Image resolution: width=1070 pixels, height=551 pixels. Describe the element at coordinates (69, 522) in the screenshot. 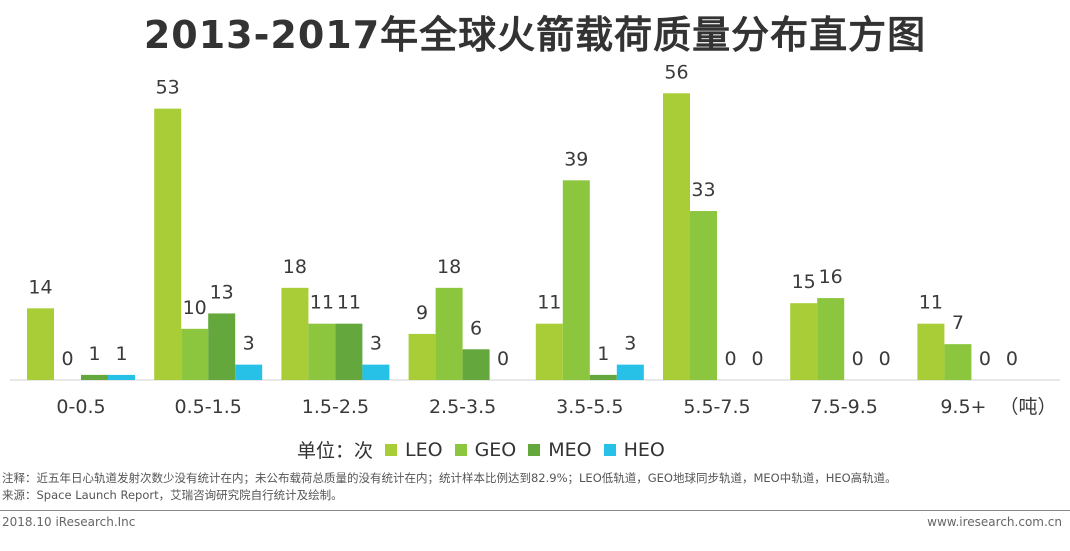

I see `footer-copyright: 2018.10 iResearch.Inc` at that location.